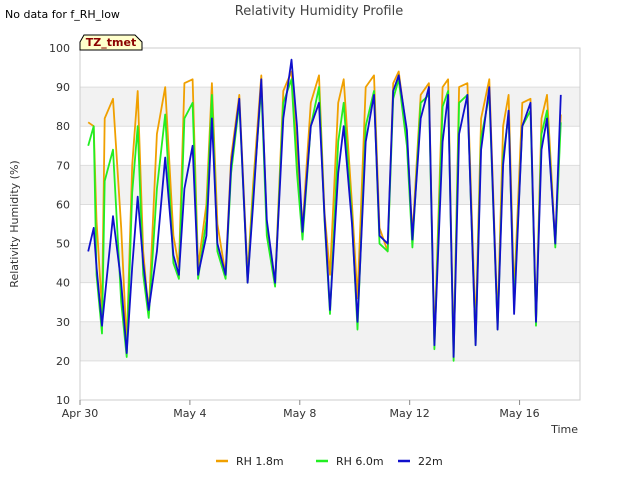  Describe the element at coordinates (14, 223) in the screenshot. I see `y-axis-label: Relativity Humidity (%)` at that location.